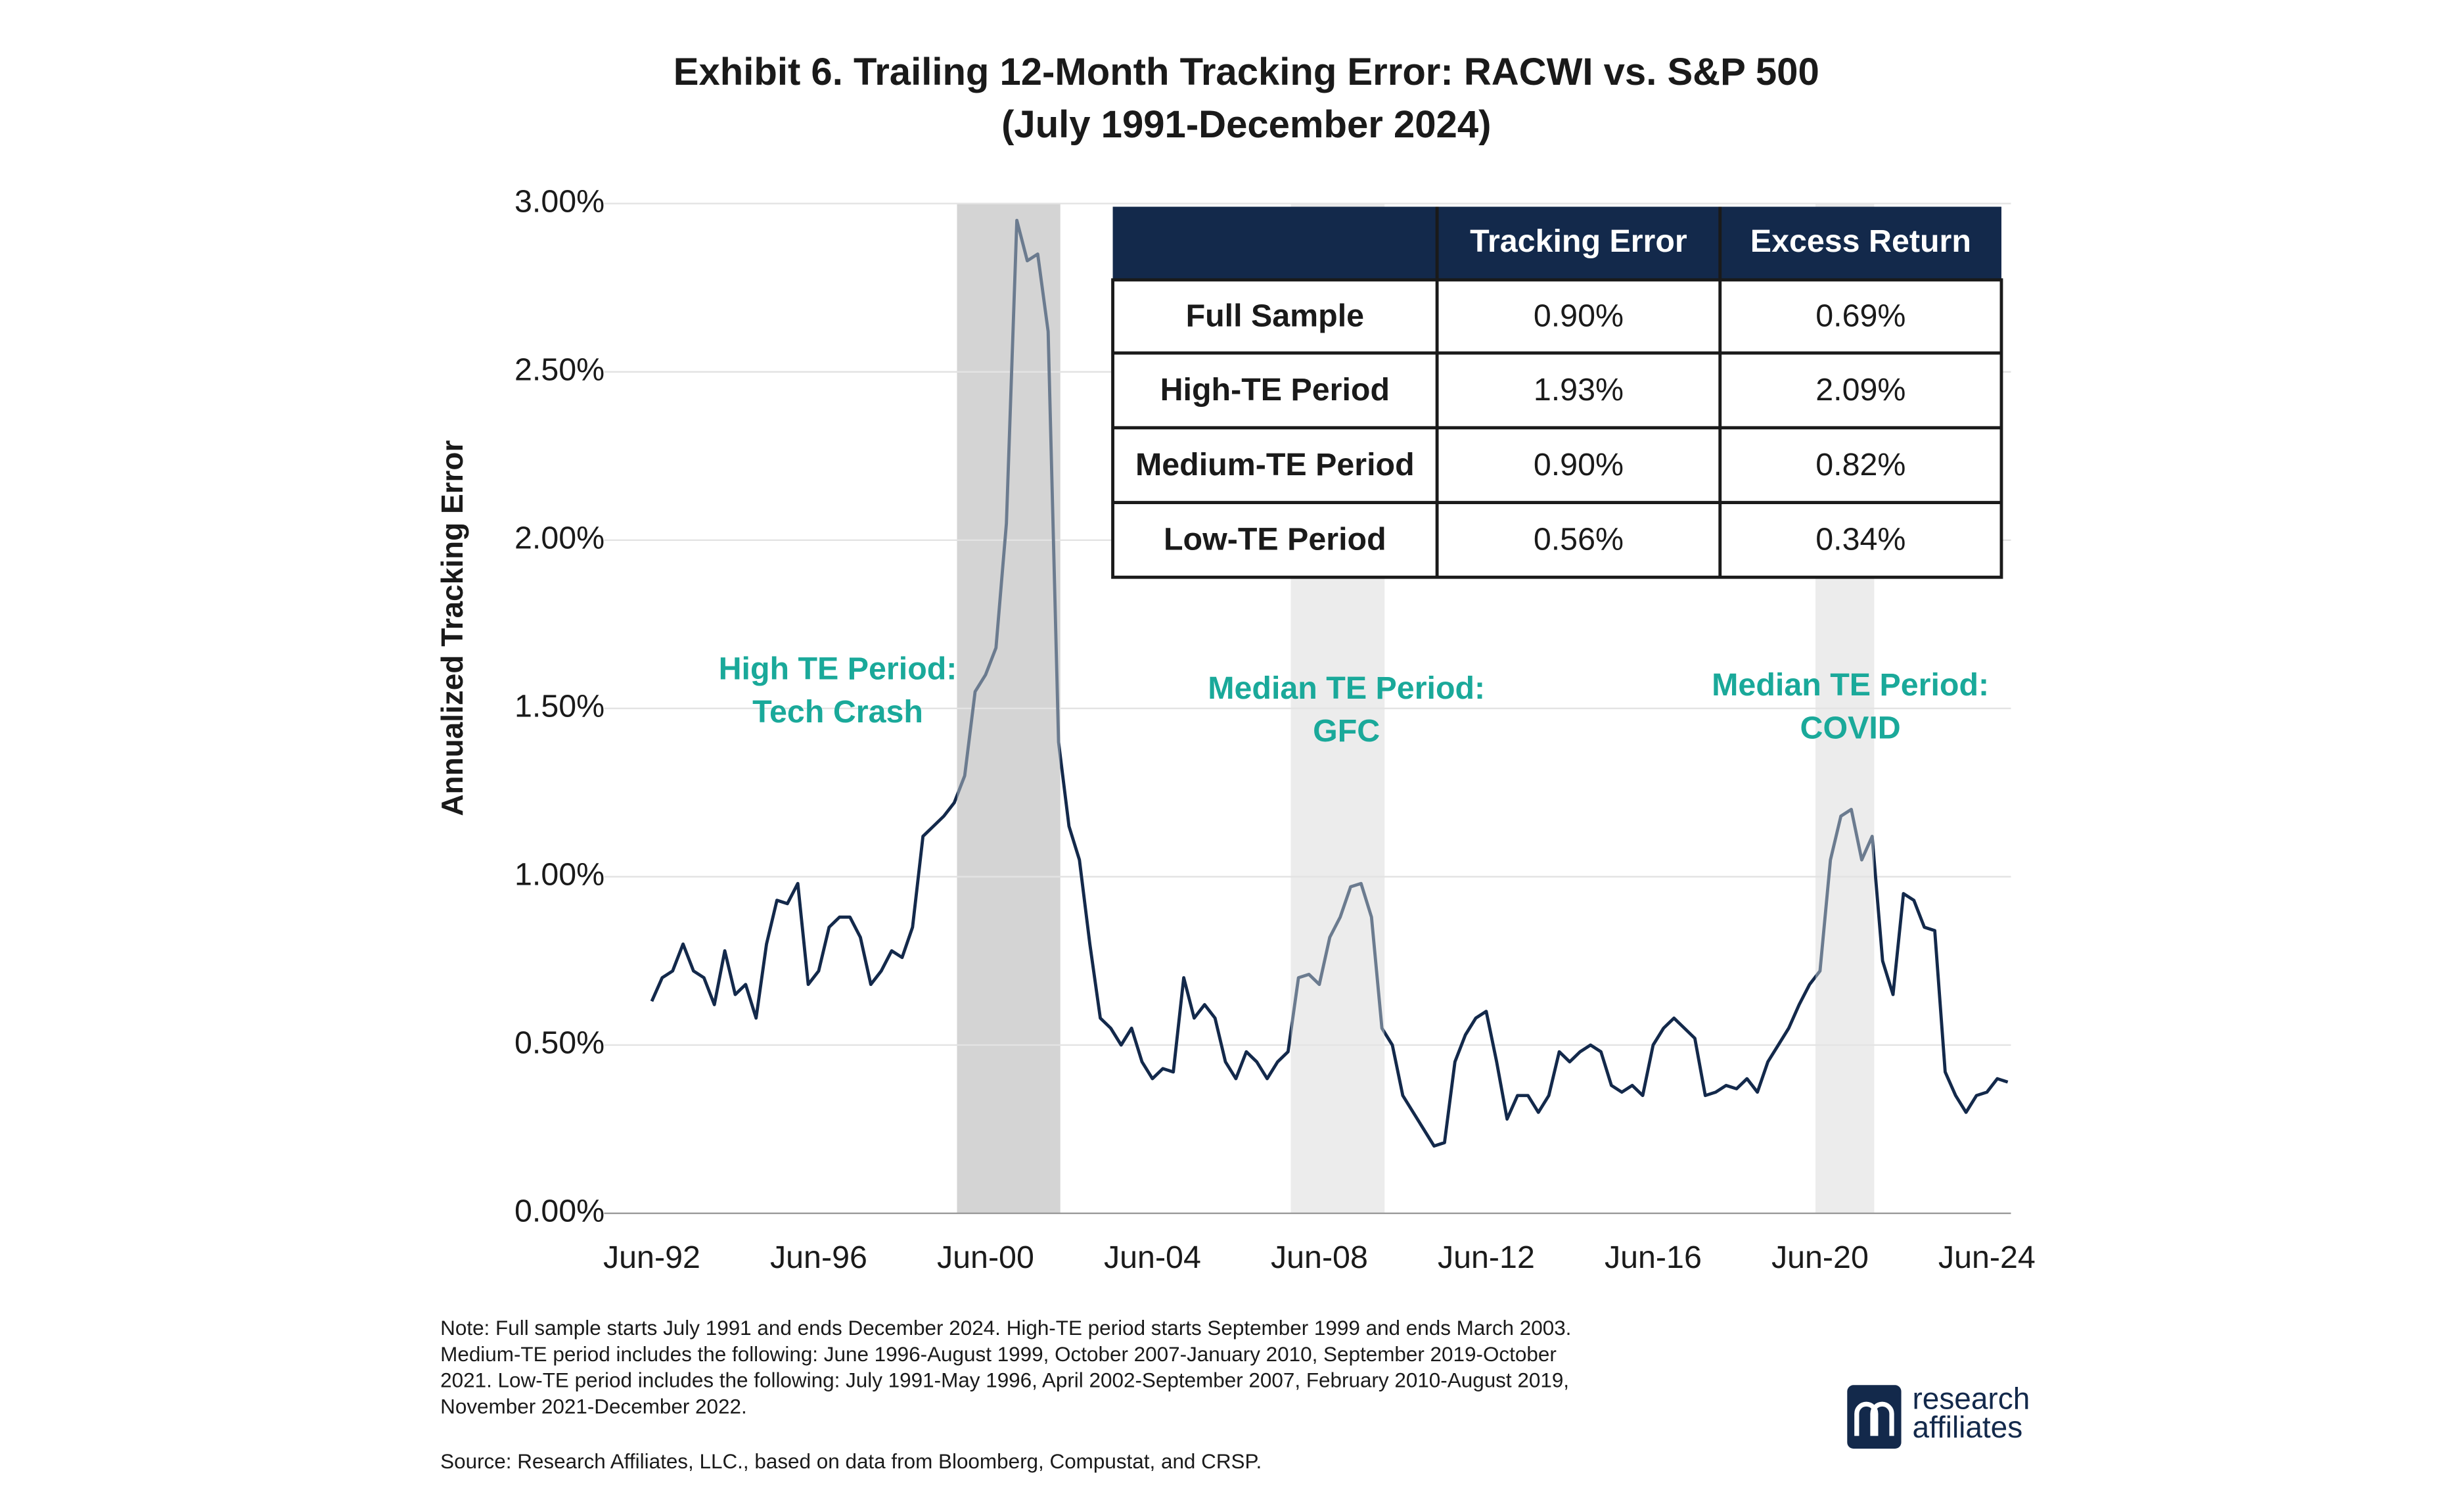  Describe the element at coordinates (1971, 1399) in the screenshot. I see `logo-text: research` at that location.